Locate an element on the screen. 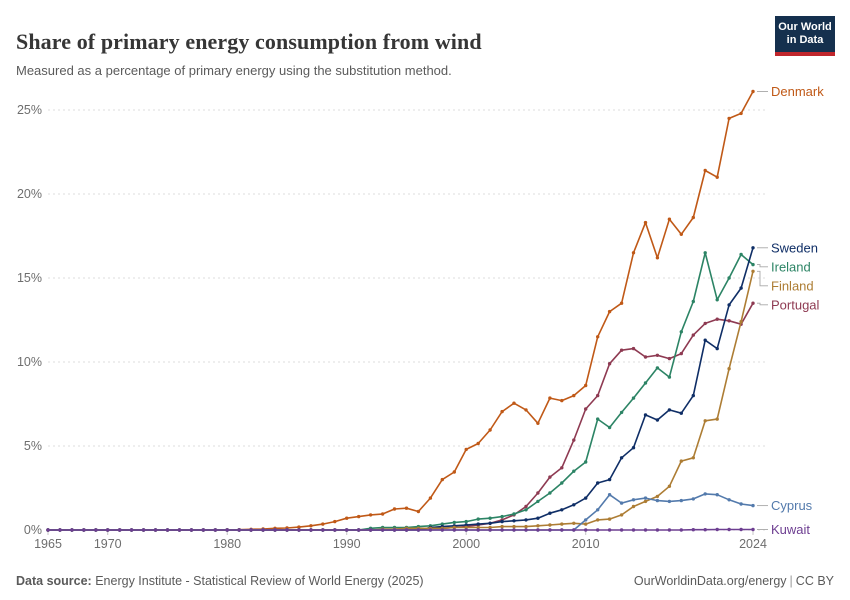 The height and width of the screenshot is (600, 850). license-link: CC BY is located at coordinates (814, 581).